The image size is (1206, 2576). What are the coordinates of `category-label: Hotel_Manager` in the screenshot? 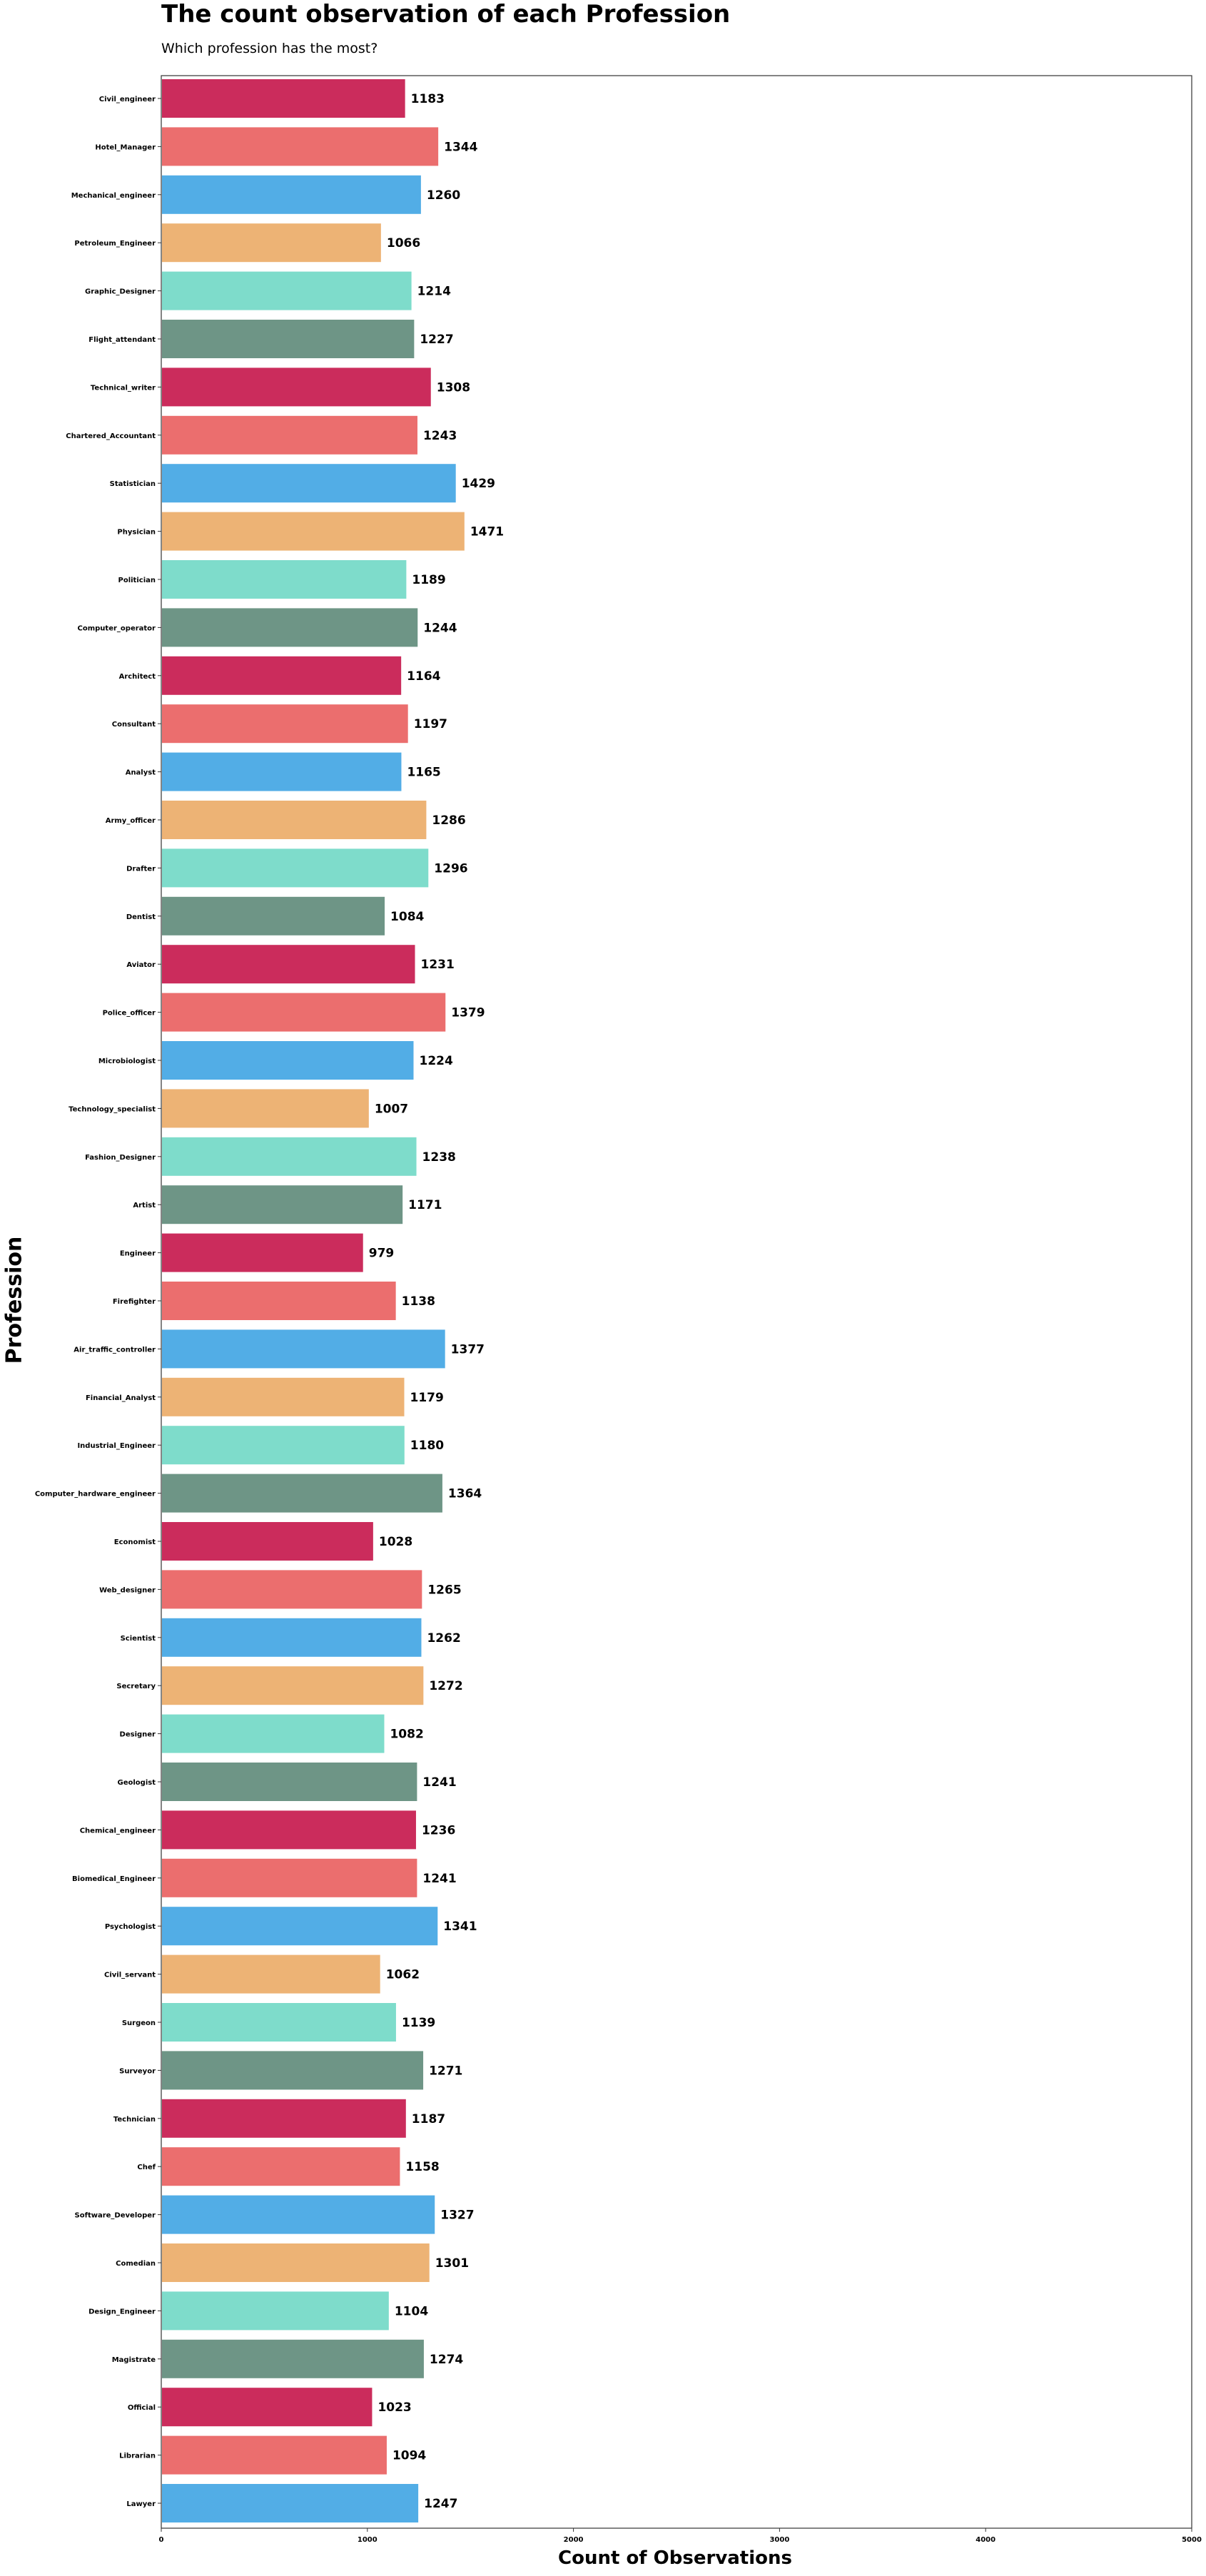 It's located at (125, 147).